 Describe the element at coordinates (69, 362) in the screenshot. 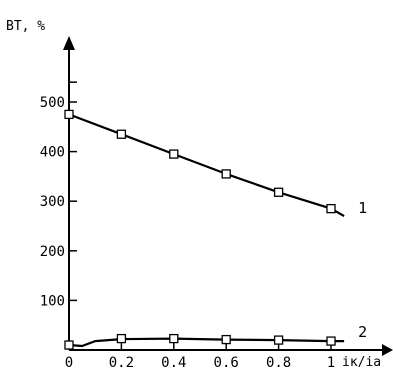

I see `x-tick-label: 0` at that location.